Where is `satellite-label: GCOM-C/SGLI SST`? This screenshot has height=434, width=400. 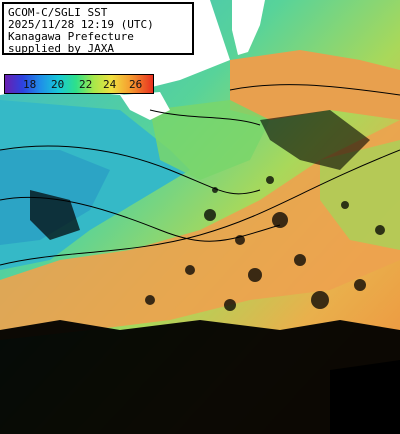 satellite-label: GCOM-C/SGLI SST is located at coordinates (58, 12).